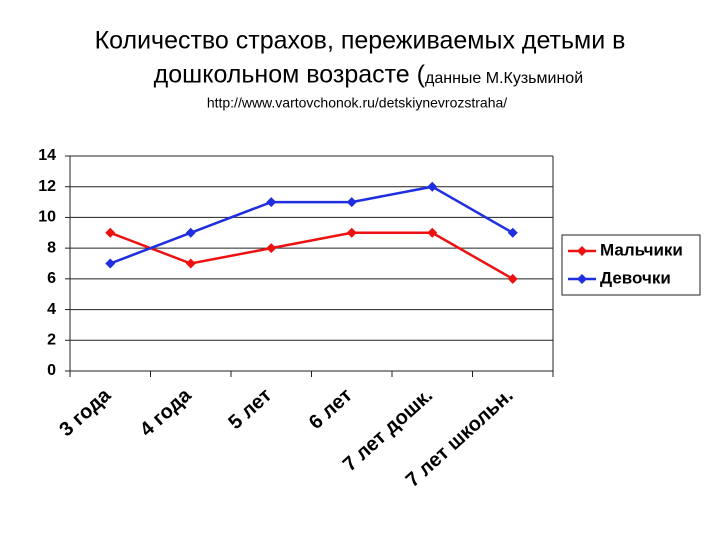 This screenshot has height=540, width=720. What do you see at coordinates (47, 186) in the screenshot?
I see `y-tick-label: 12` at bounding box center [47, 186].